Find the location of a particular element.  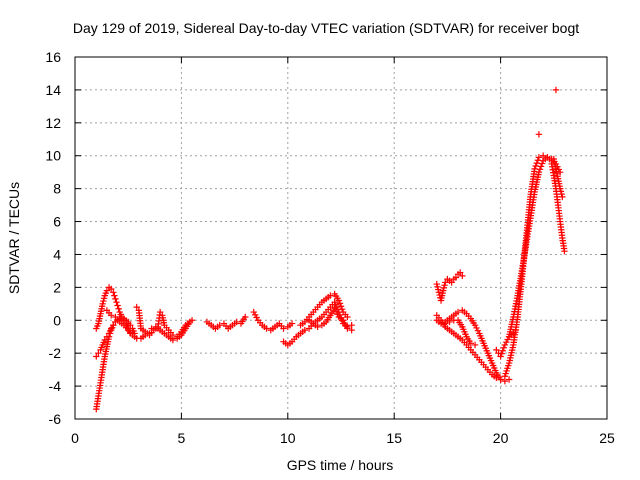

x-axis-label: GPS time / hours is located at coordinates (340, 465).